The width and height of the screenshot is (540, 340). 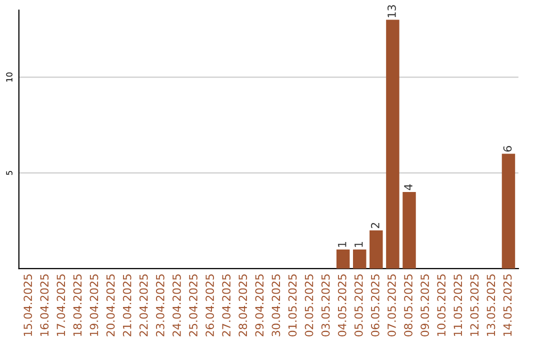 I want to click on x-tick-label: 27.04.2025, so click(x=226, y=305).